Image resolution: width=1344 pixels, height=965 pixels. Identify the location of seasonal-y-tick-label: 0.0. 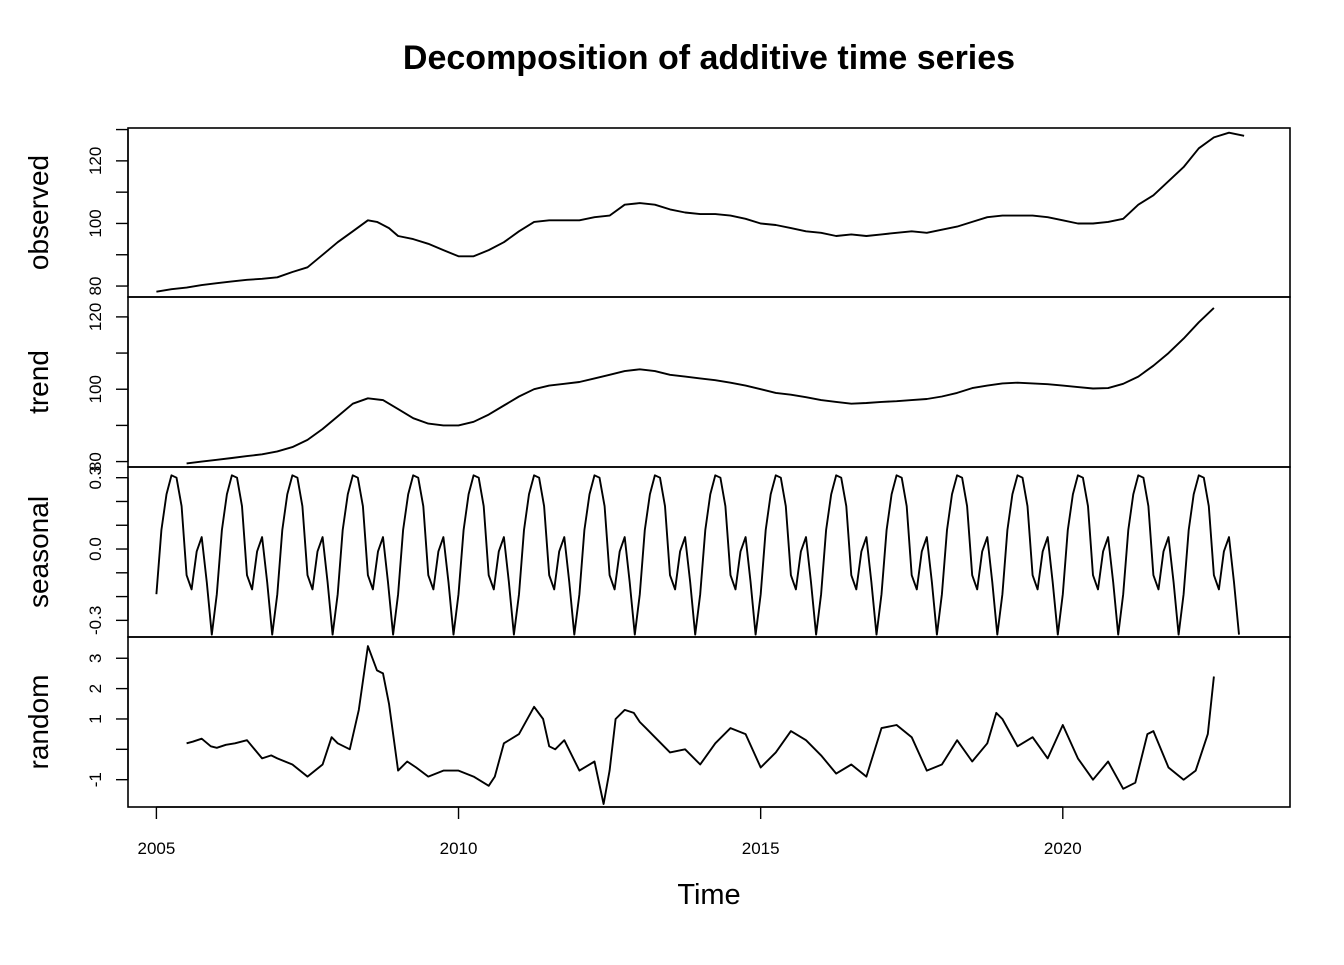
(95, 549).